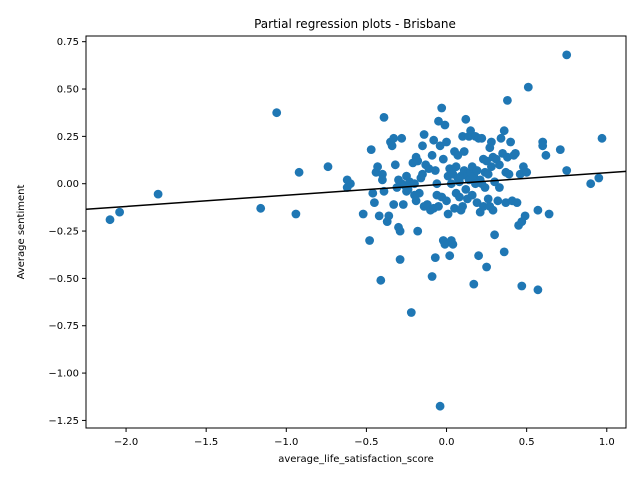  I want to click on y-tick-label: −1.00, so click(63, 374).